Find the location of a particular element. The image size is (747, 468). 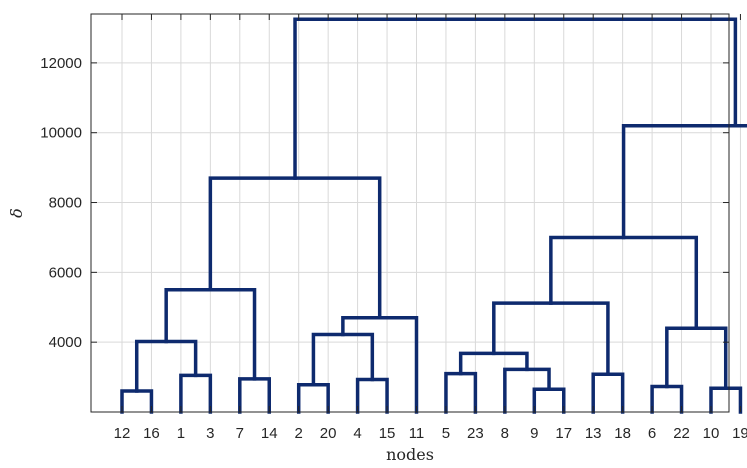

x-tick-label-13: 13 is located at coordinates (593, 433).